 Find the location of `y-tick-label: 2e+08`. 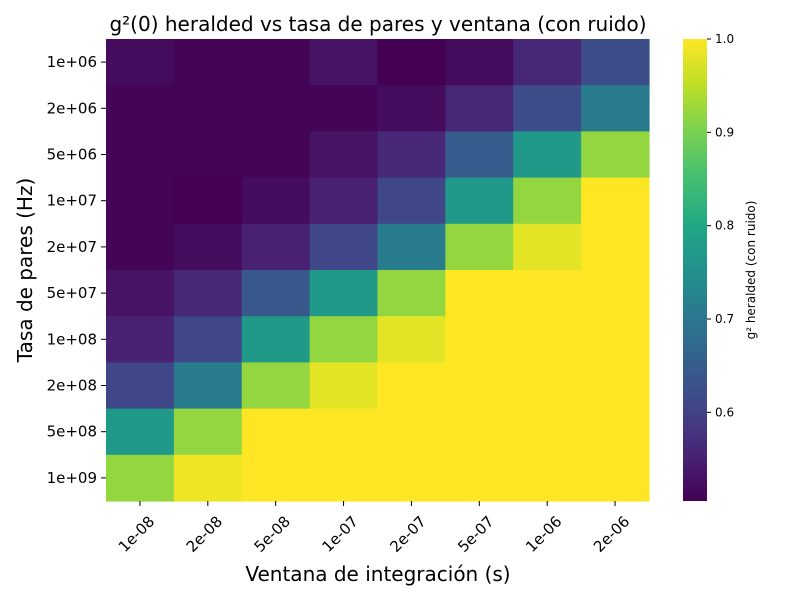

y-tick-label: 2e+08 is located at coordinates (72, 386).